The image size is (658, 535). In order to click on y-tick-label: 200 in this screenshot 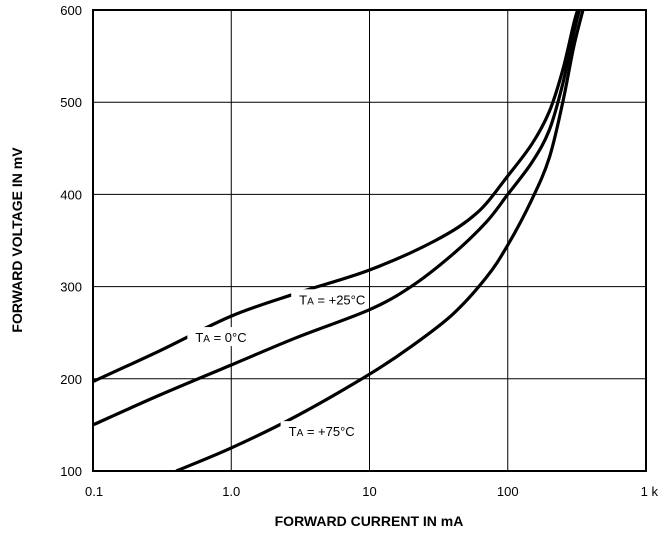, I will do `click(71, 379)`.